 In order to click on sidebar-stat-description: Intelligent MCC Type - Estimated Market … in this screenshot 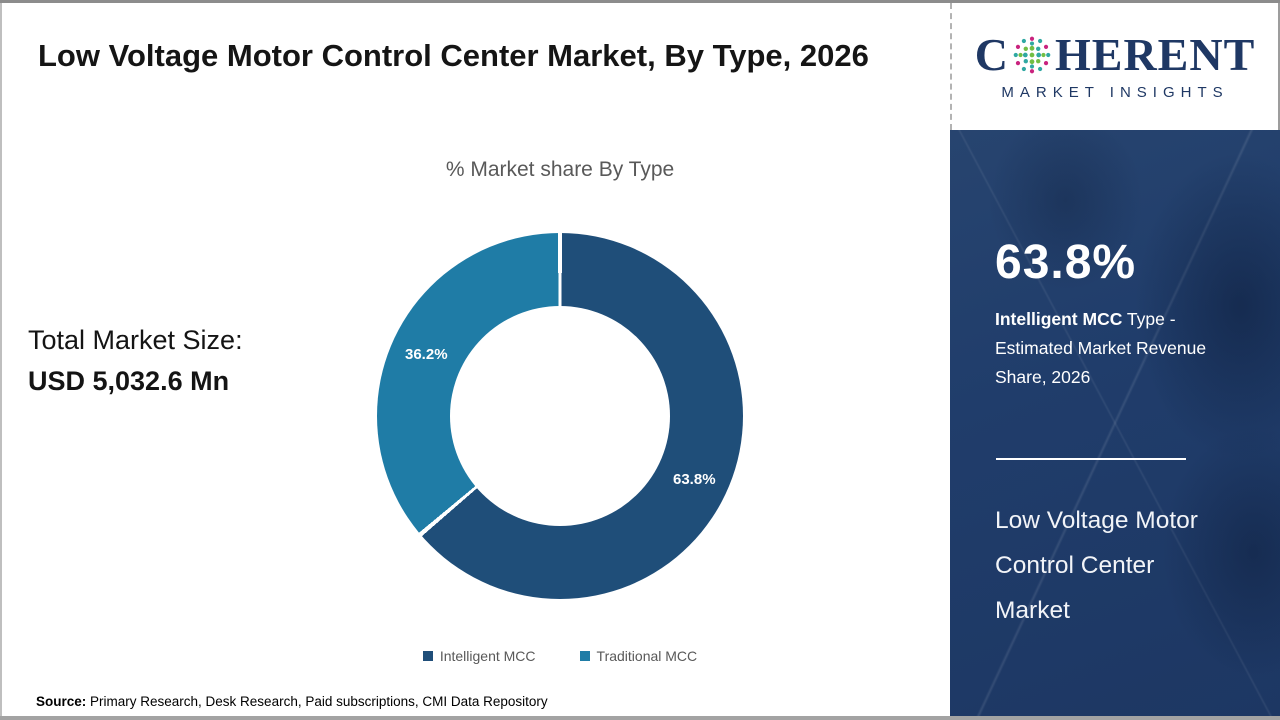, I will do `click(1107, 348)`.